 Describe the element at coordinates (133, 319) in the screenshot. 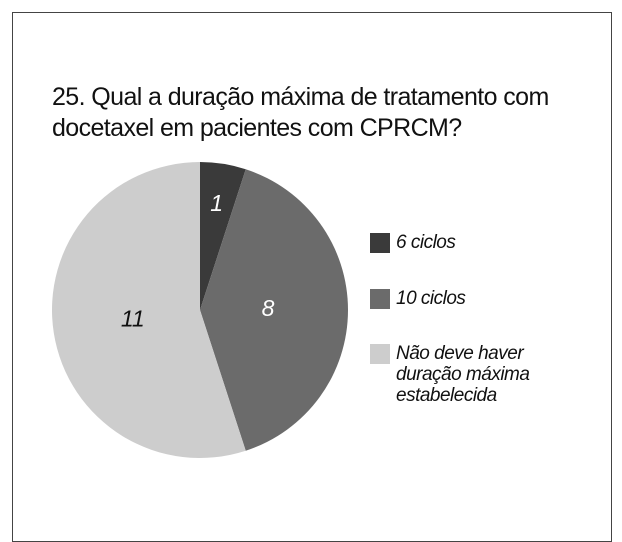

I see `data-label: 11` at that location.